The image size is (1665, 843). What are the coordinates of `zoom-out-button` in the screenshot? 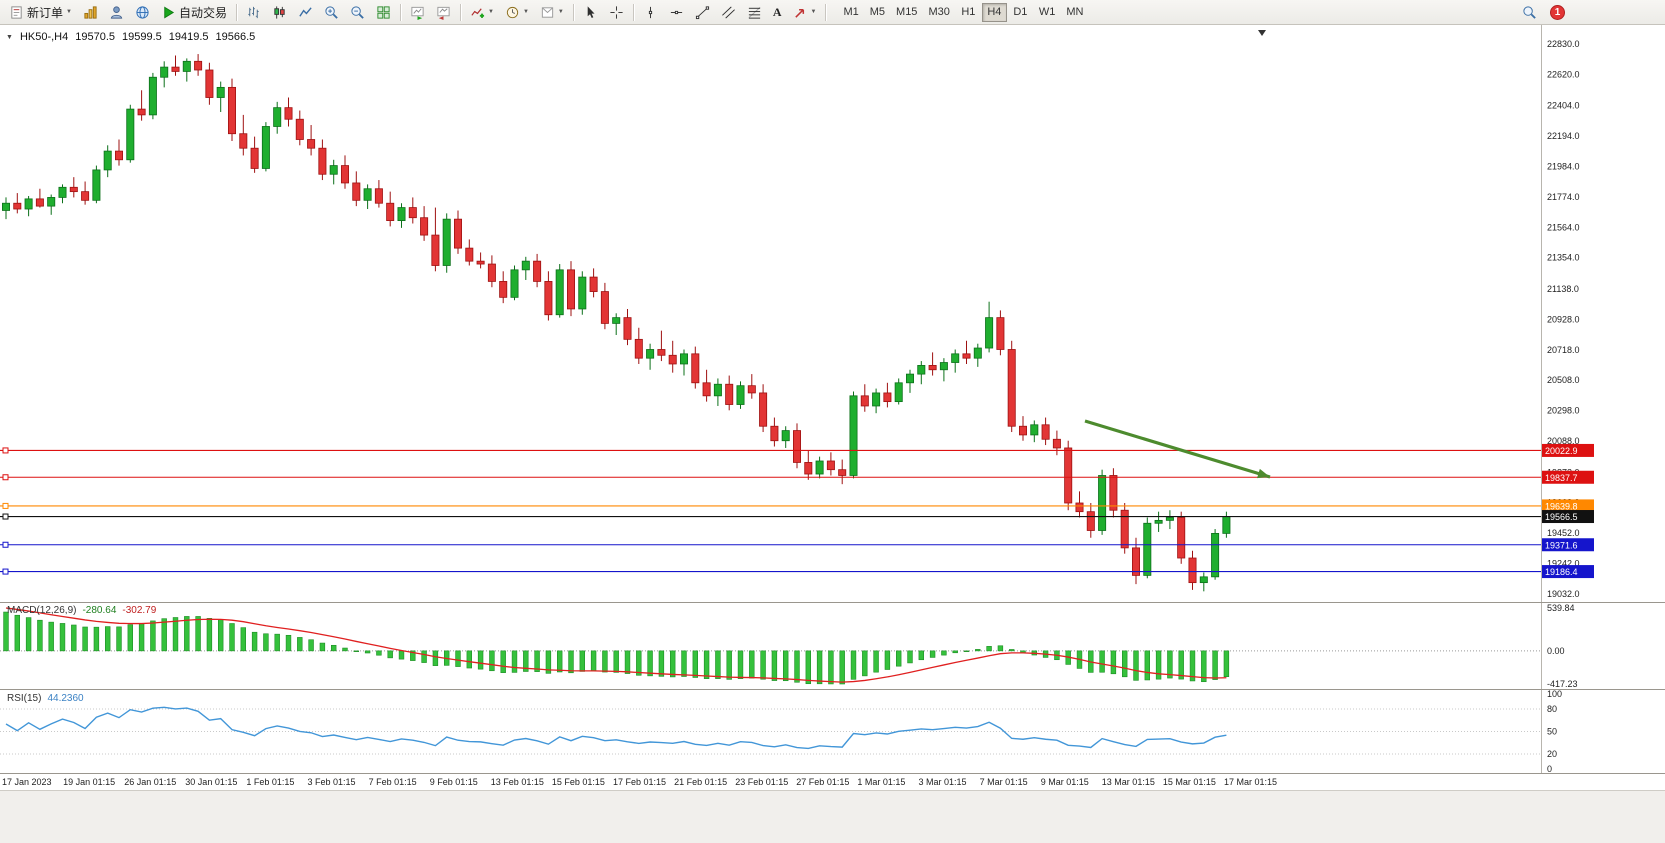 It's located at (357, 12).